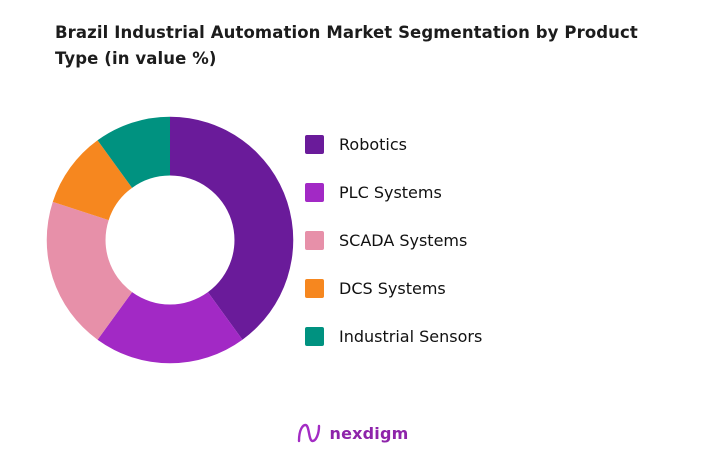  I want to click on legend-item-industrial-sensors: Industrial Sensors, so click(393, 336).